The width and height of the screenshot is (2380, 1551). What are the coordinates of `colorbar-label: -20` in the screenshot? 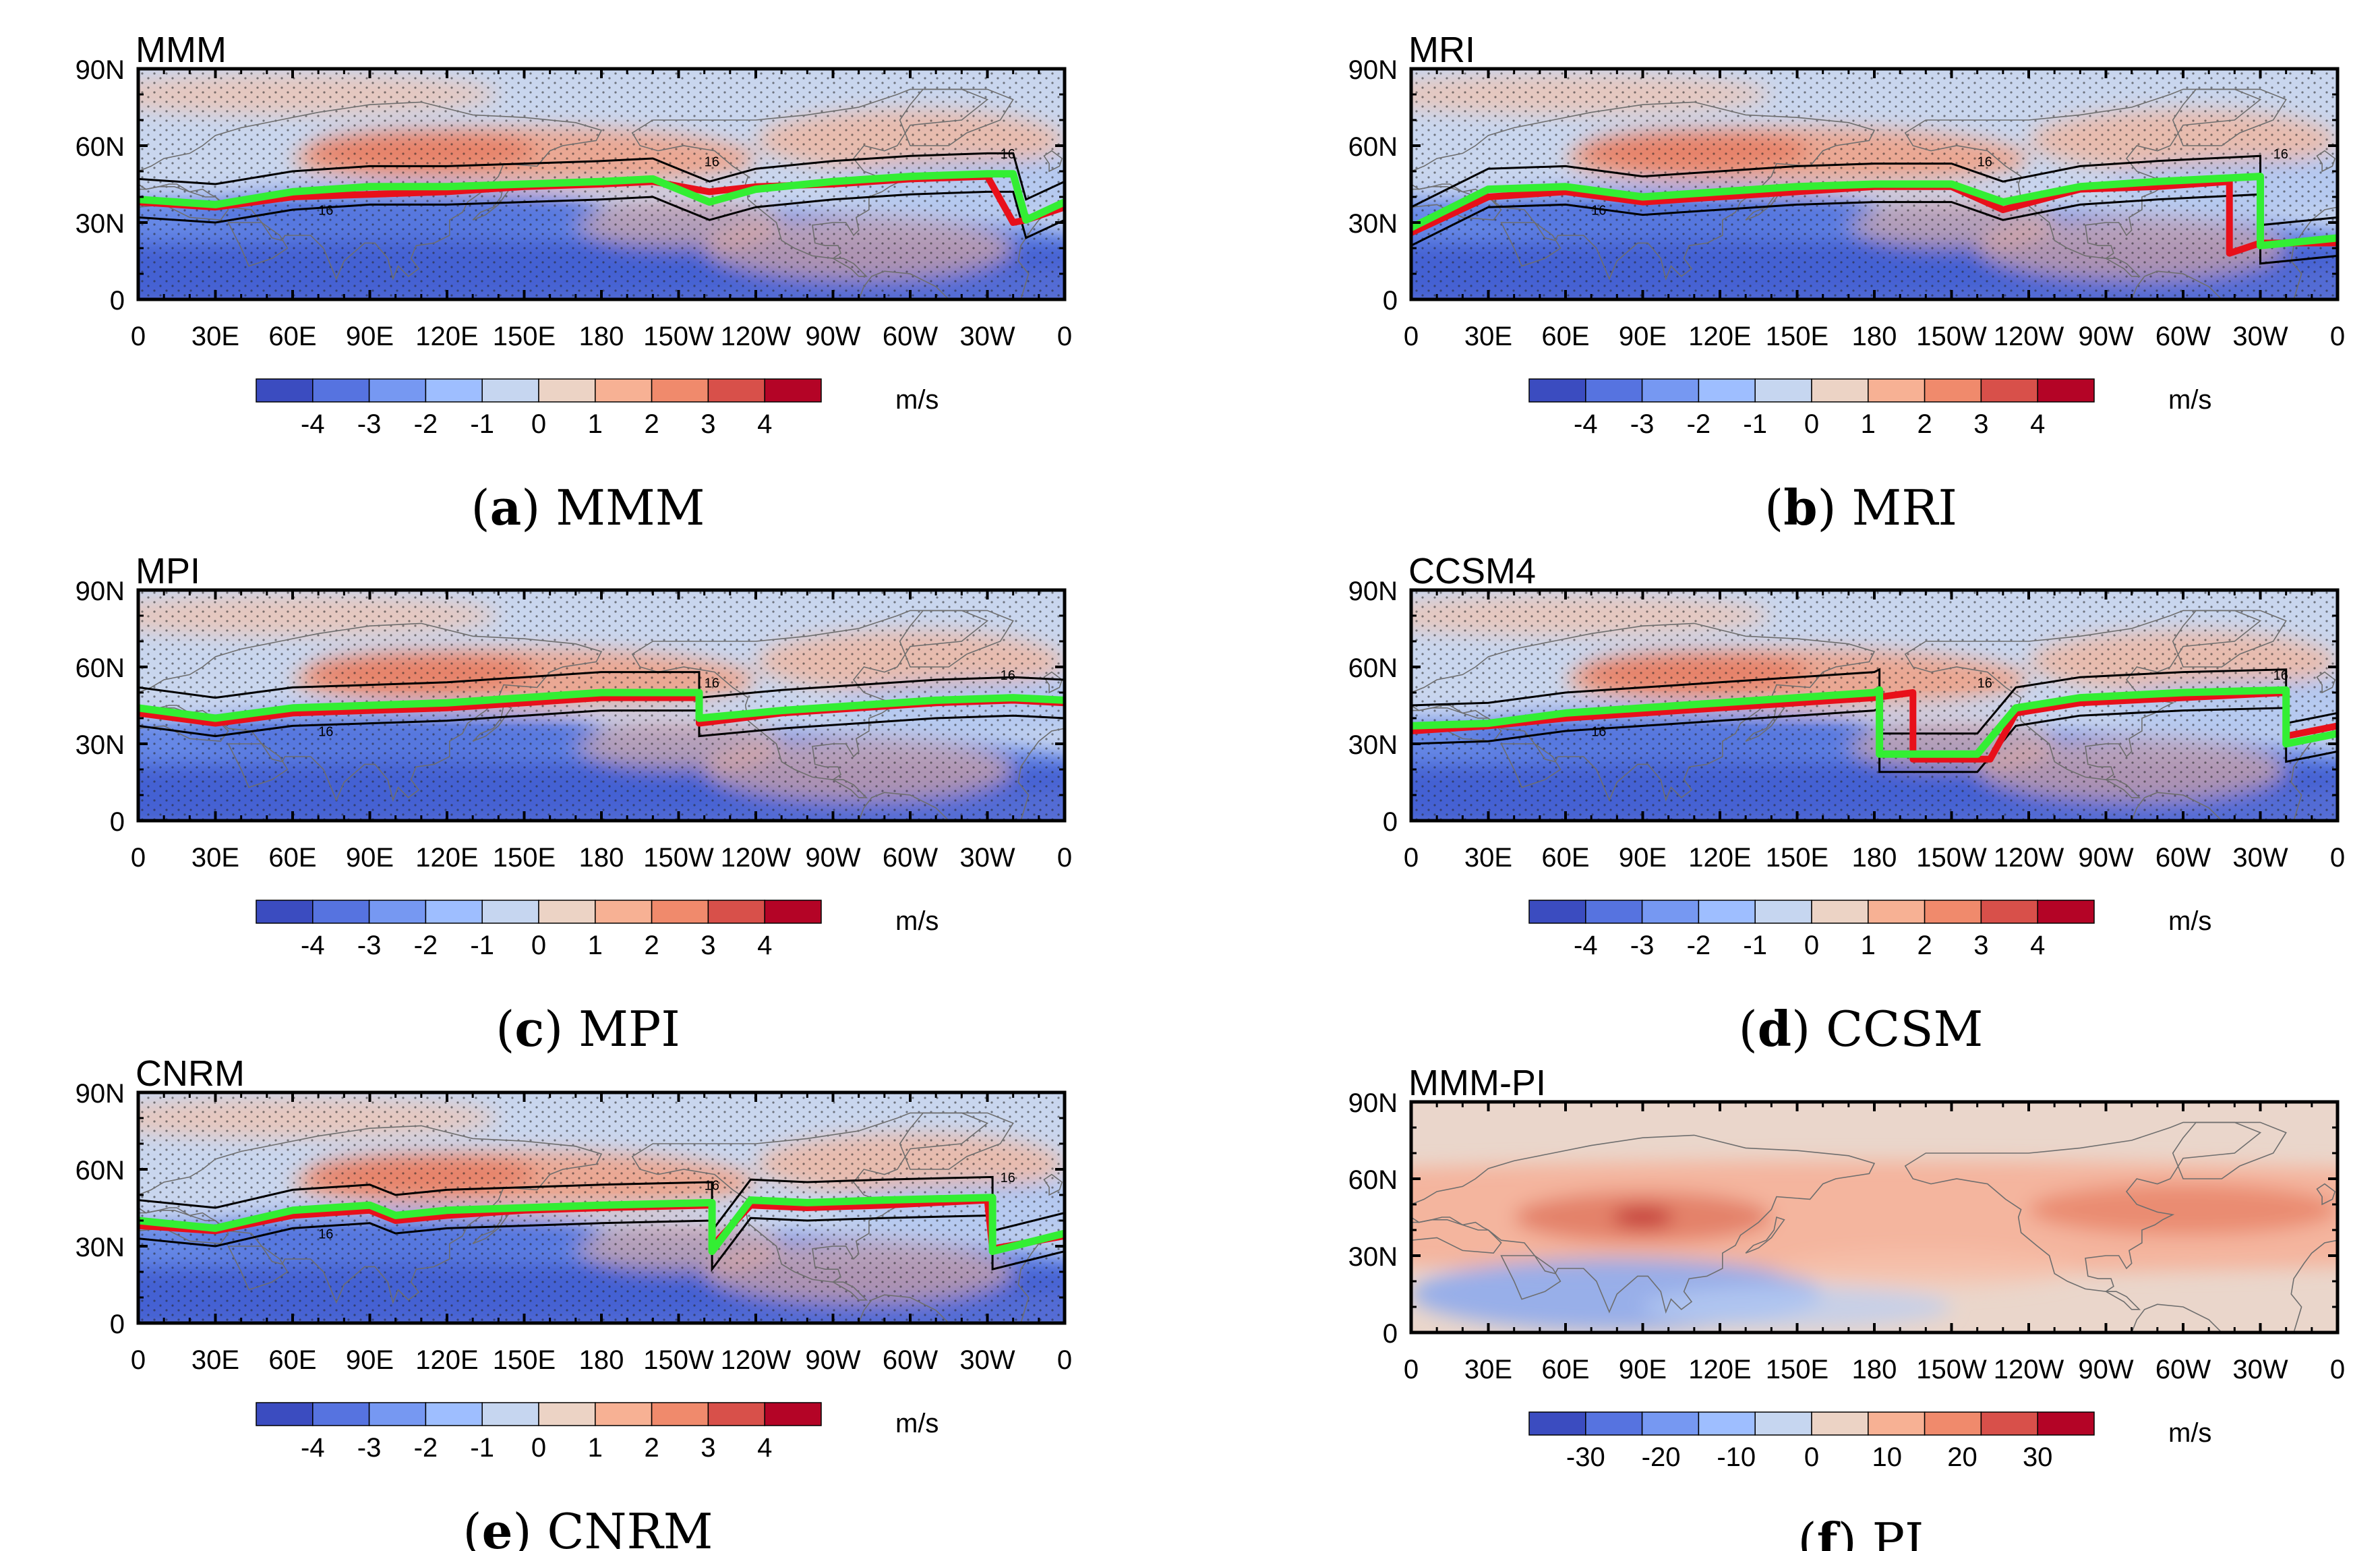 It's located at (1661, 1457).